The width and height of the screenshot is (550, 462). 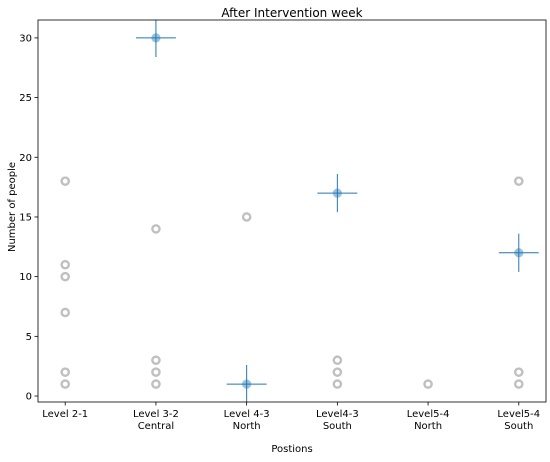 I want to click on x-tick-label-0: Level 2-1, so click(x=65, y=414).